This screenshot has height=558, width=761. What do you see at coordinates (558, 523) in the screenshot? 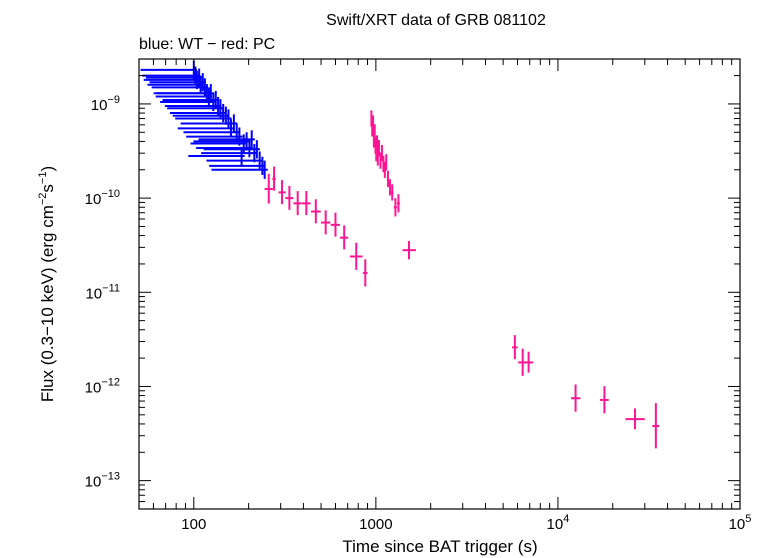
I see `x-tick-label: 10⁴` at bounding box center [558, 523].